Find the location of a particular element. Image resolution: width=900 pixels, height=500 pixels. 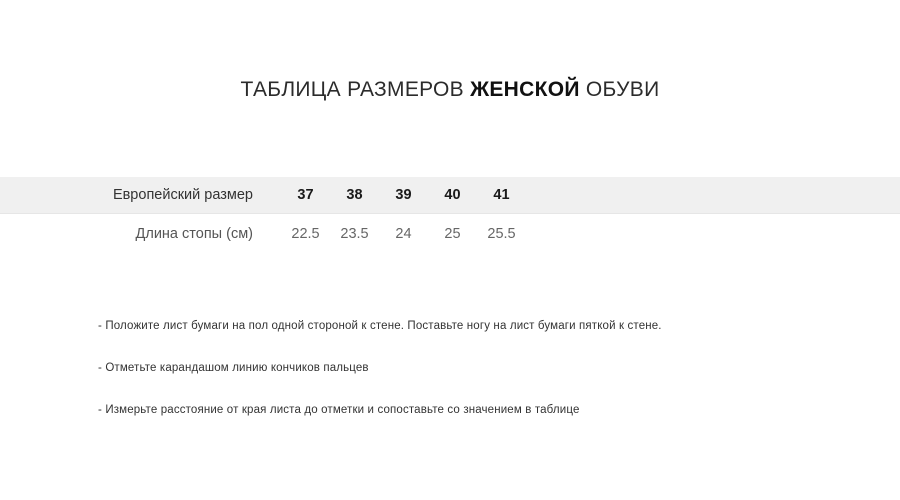

table-header-label: Европейский размер is located at coordinates (182, 195).